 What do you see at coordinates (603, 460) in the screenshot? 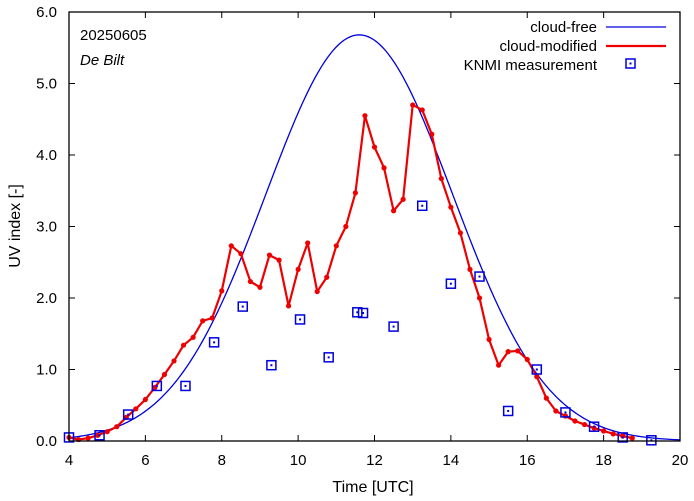
I see `x-tick-label: 18` at bounding box center [603, 460].